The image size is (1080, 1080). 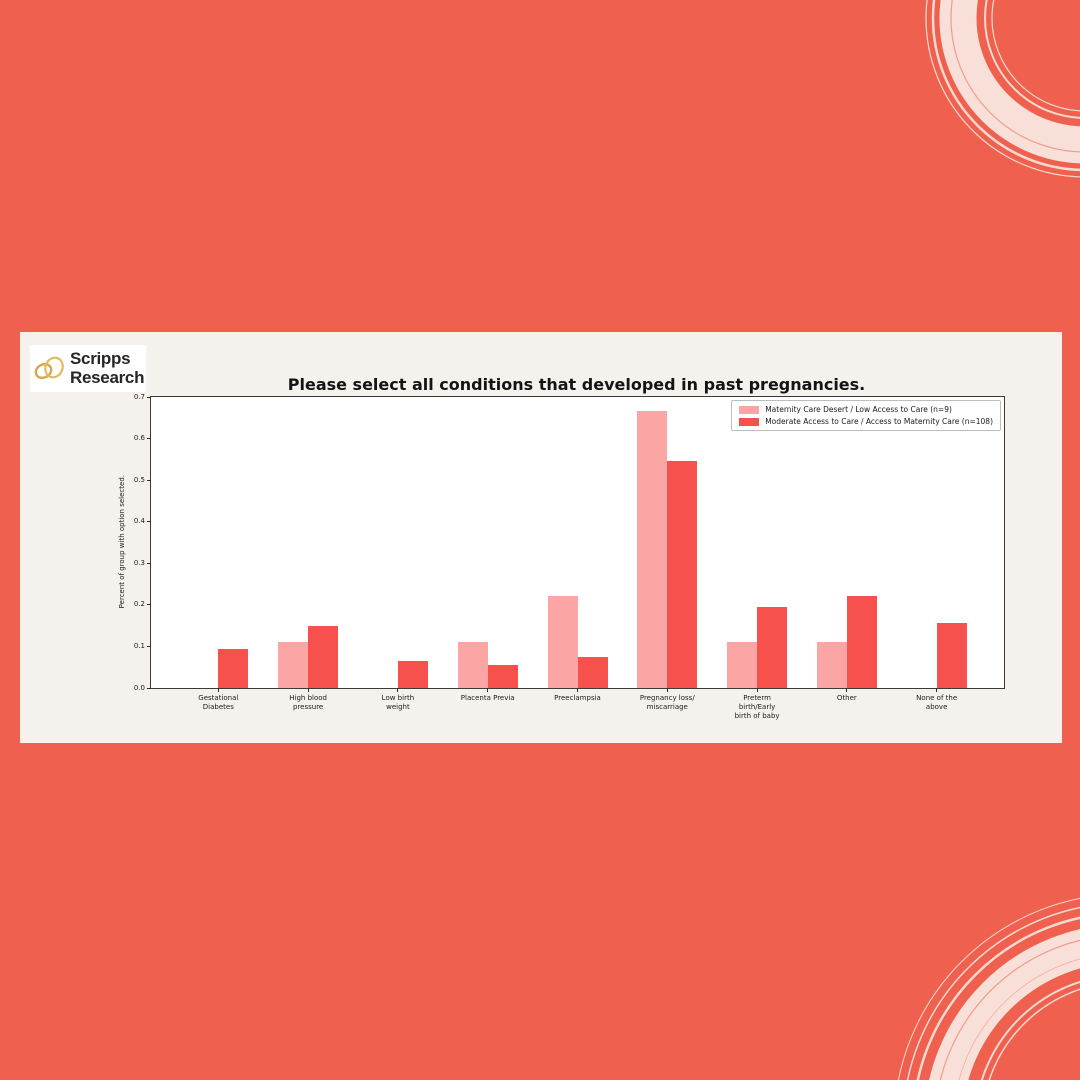 I want to click on x-category-label: Placenta Previa, so click(x=487, y=698).